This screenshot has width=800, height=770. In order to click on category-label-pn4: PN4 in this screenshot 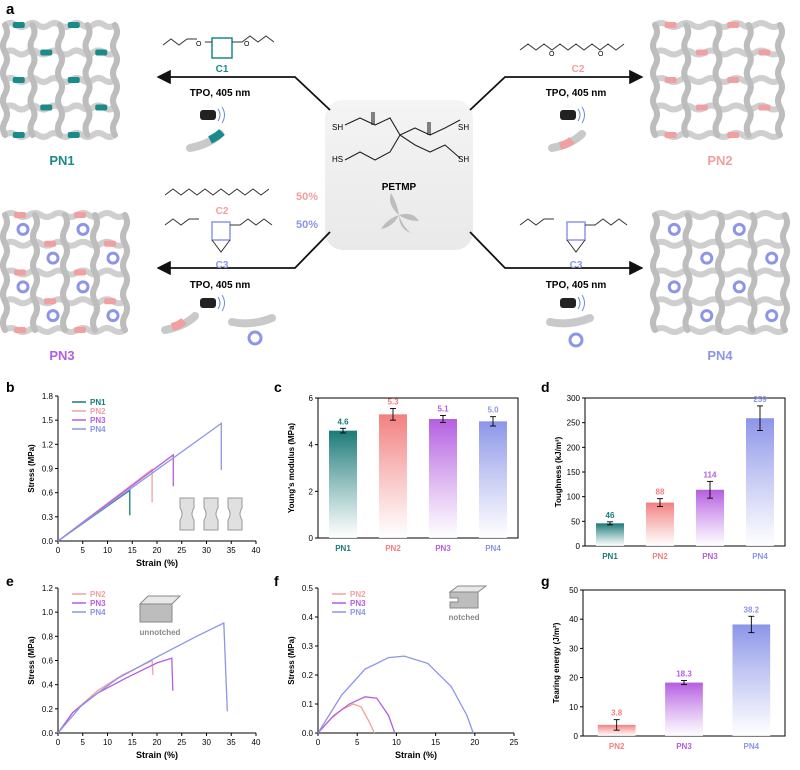, I will do `click(752, 746)`.